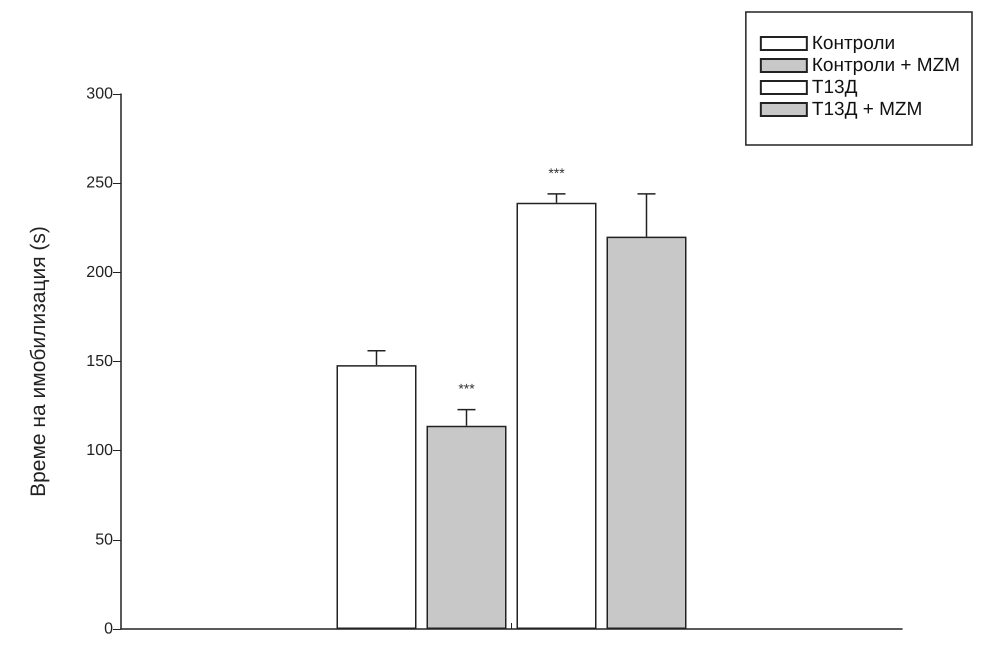  I want to click on y-tick-label: 250, so click(100, 183).